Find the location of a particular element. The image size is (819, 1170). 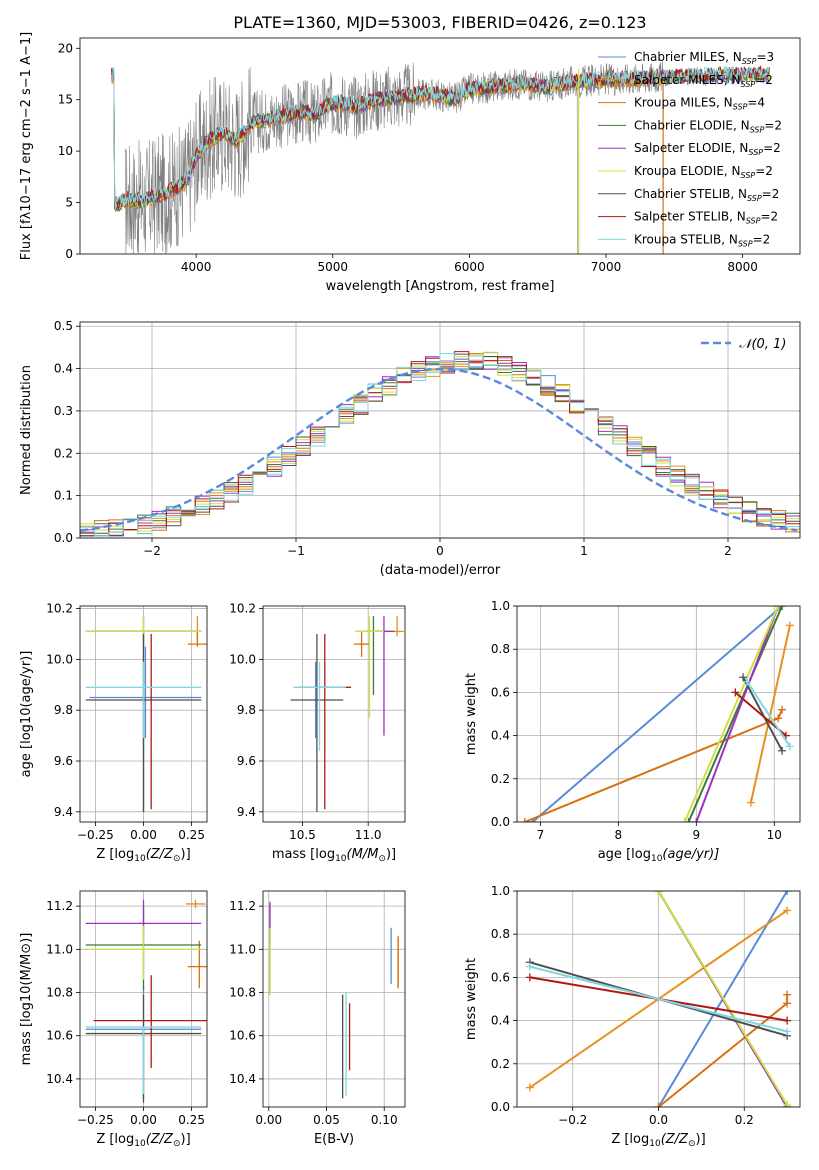

y-axis-label-part: −1 is located at coordinates (26, 78).